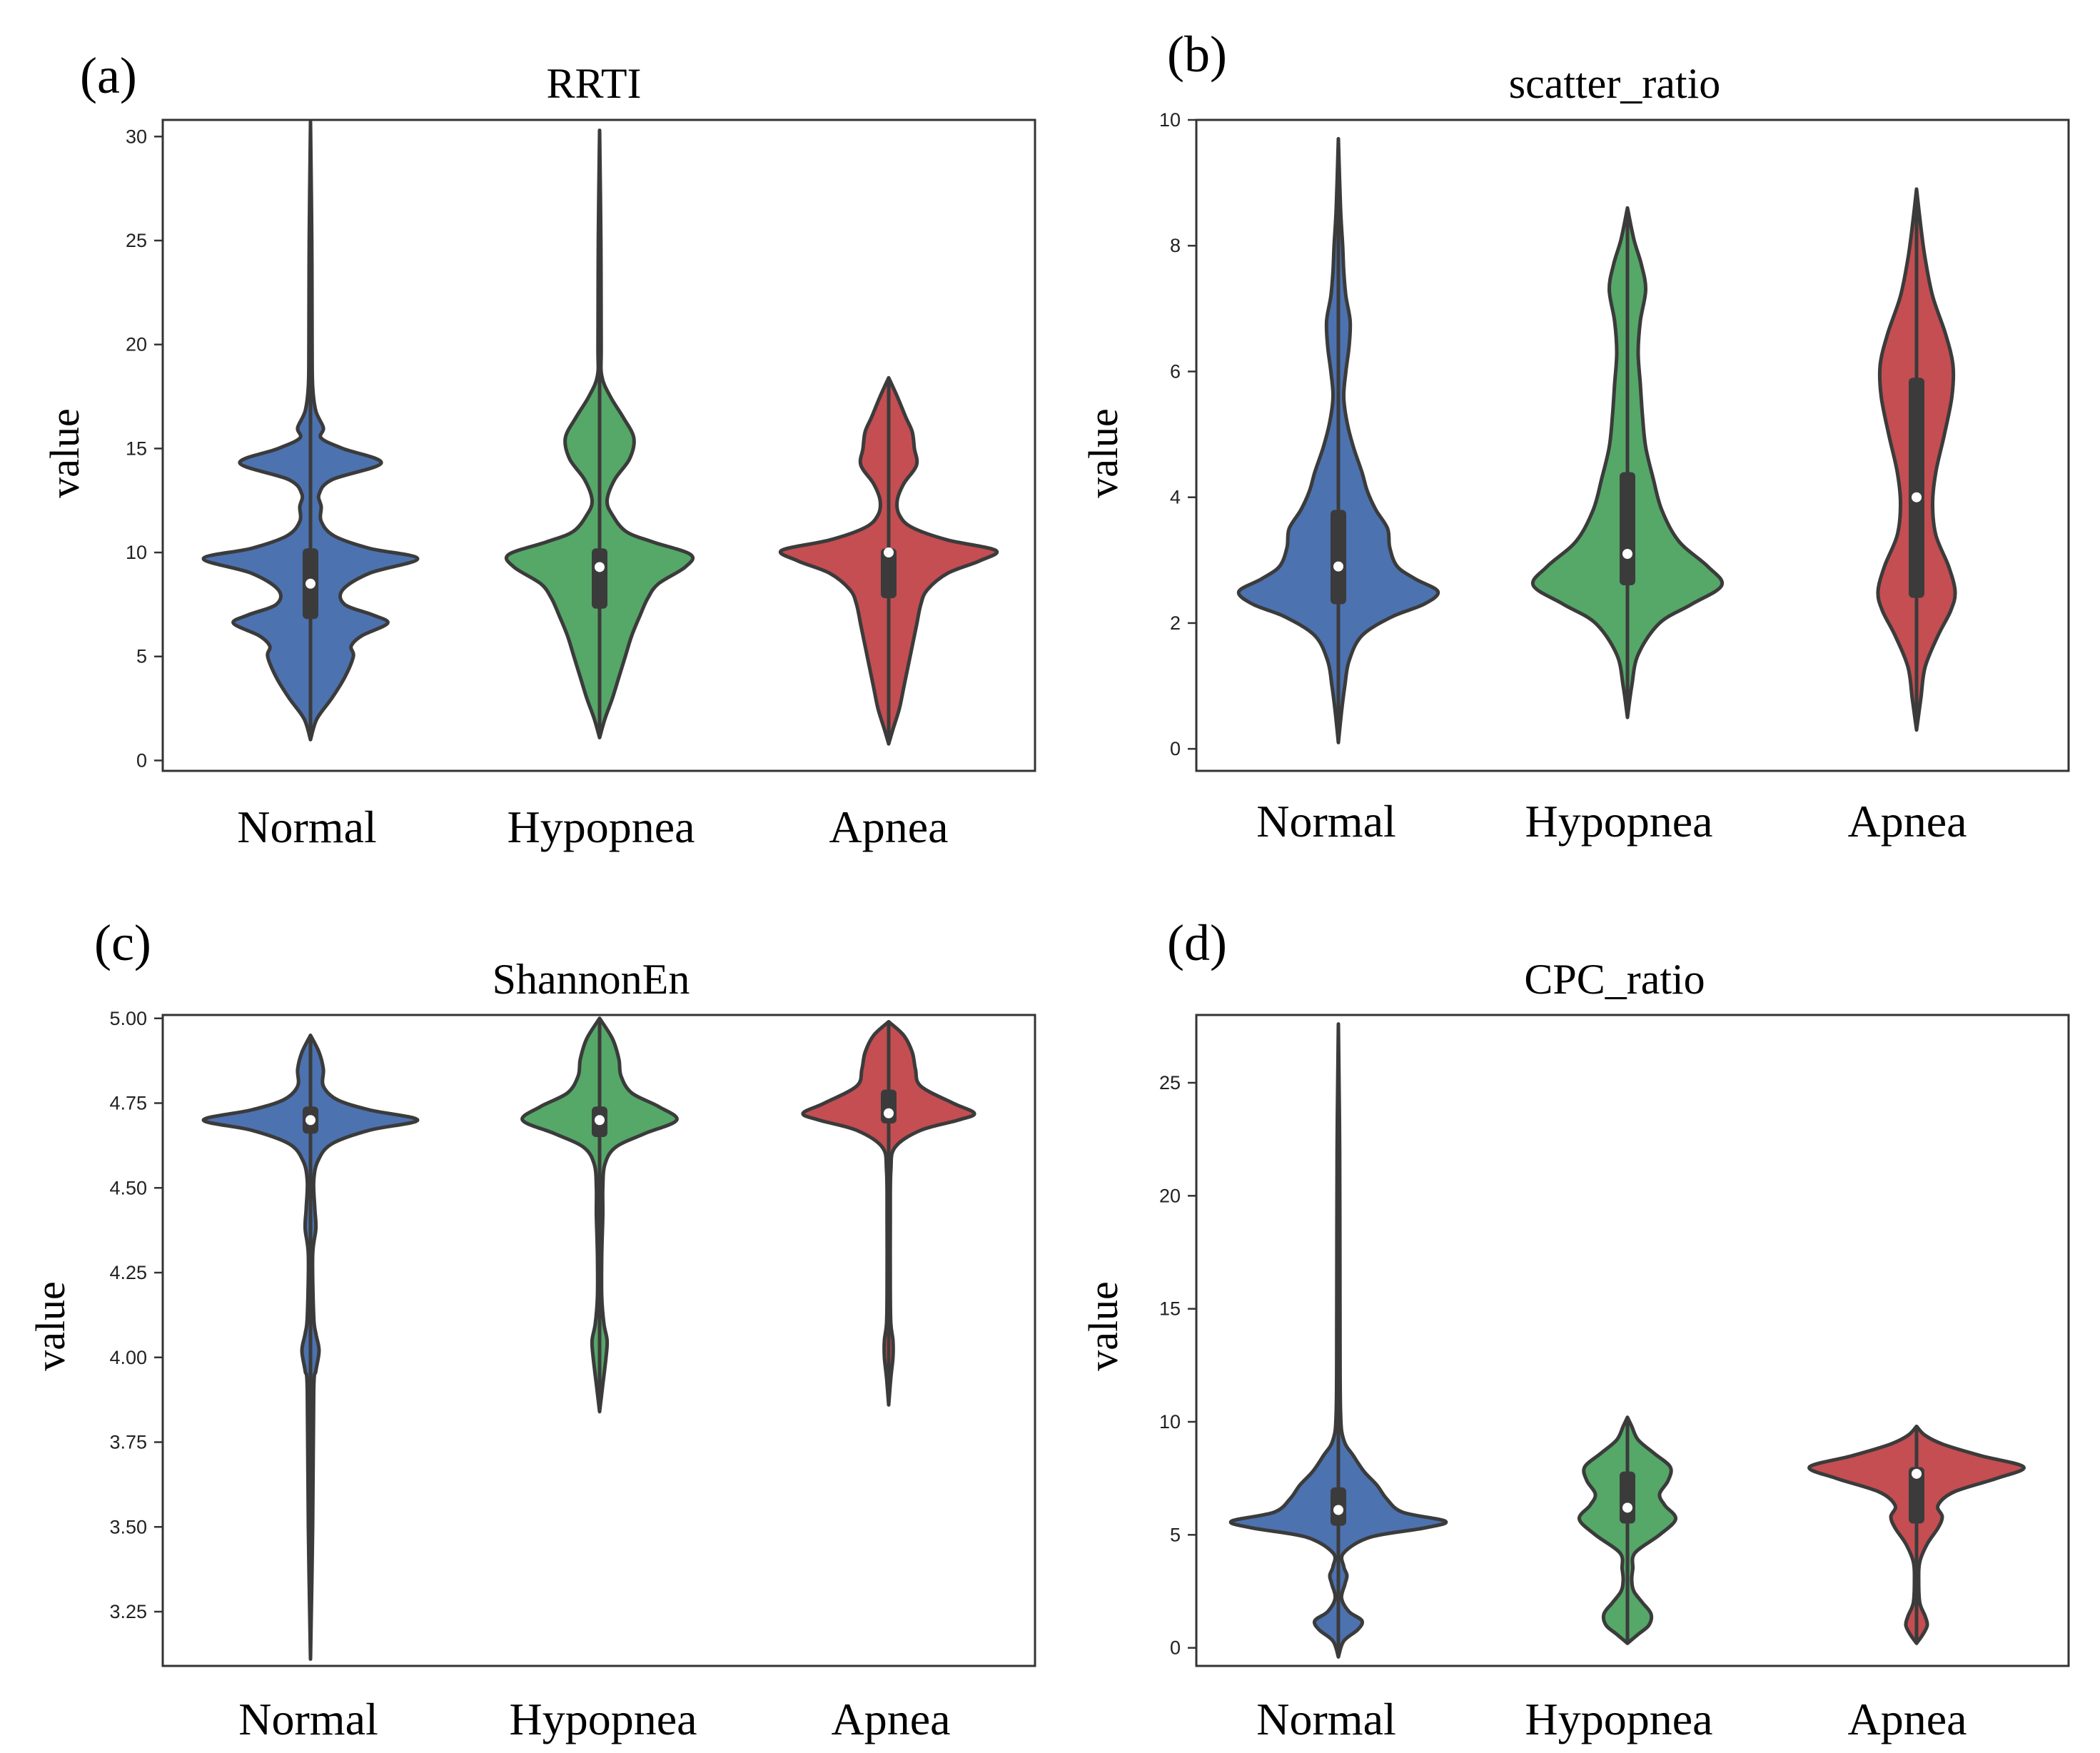 The image size is (2100, 1753). Describe the element at coordinates (1615, 83) in the screenshot. I see `panel-b-title: scatter_ratio` at that location.